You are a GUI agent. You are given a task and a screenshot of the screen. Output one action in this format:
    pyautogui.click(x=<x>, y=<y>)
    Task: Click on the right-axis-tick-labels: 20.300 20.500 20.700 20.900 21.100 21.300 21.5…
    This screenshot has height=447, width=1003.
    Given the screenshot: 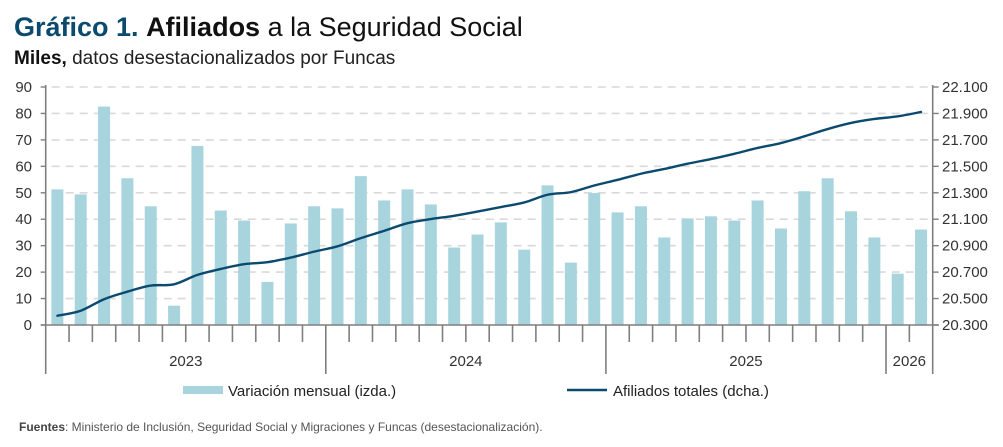 What is the action you would take?
    pyautogui.click(x=965, y=206)
    